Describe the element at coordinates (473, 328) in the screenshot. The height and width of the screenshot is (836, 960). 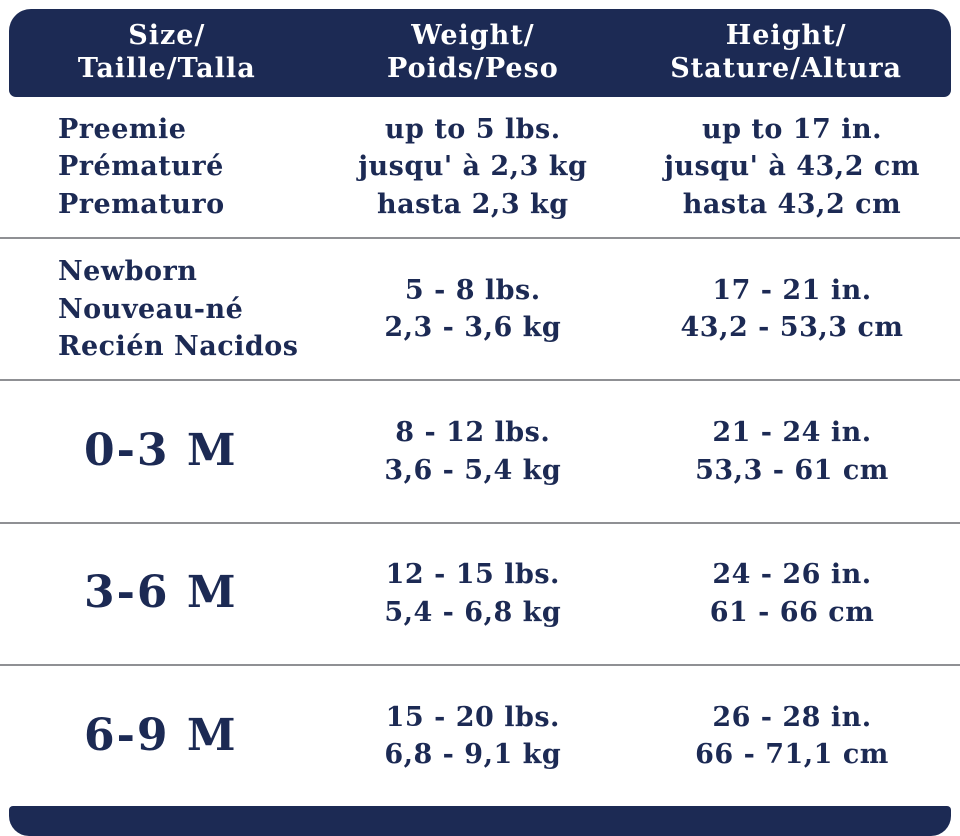
I see `weight-value: 2,3 - 3,6 kg` at that location.